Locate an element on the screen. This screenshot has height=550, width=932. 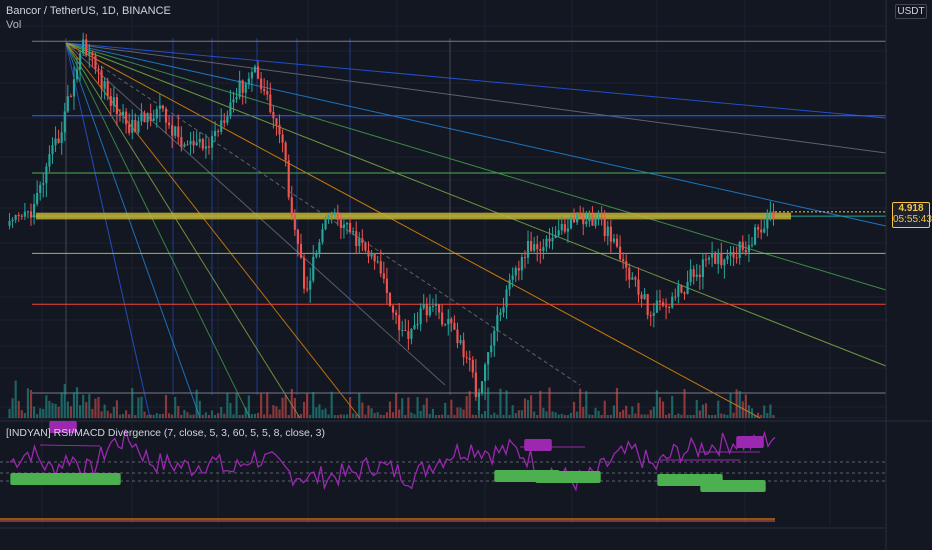
chart-title: Bancor / TetherUS, 1D, BINANCE is located at coordinates (88, 11).